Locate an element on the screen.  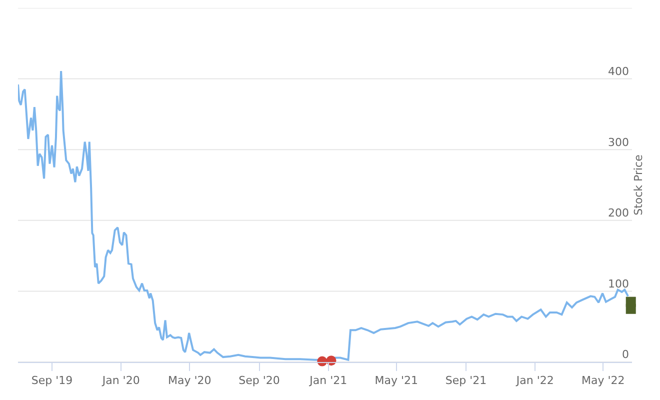
x-tick-label: Jan '20 is located at coordinates (120, 381).